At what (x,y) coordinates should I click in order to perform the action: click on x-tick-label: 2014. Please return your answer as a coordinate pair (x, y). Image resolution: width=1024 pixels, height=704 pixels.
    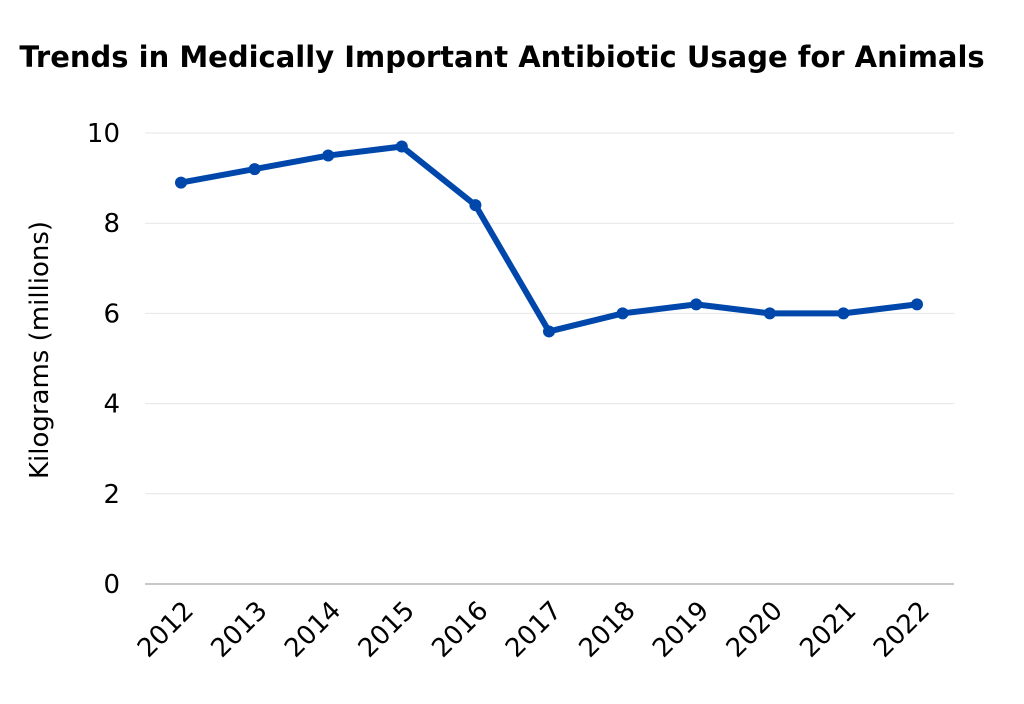
    Looking at the image, I should click on (313, 630).